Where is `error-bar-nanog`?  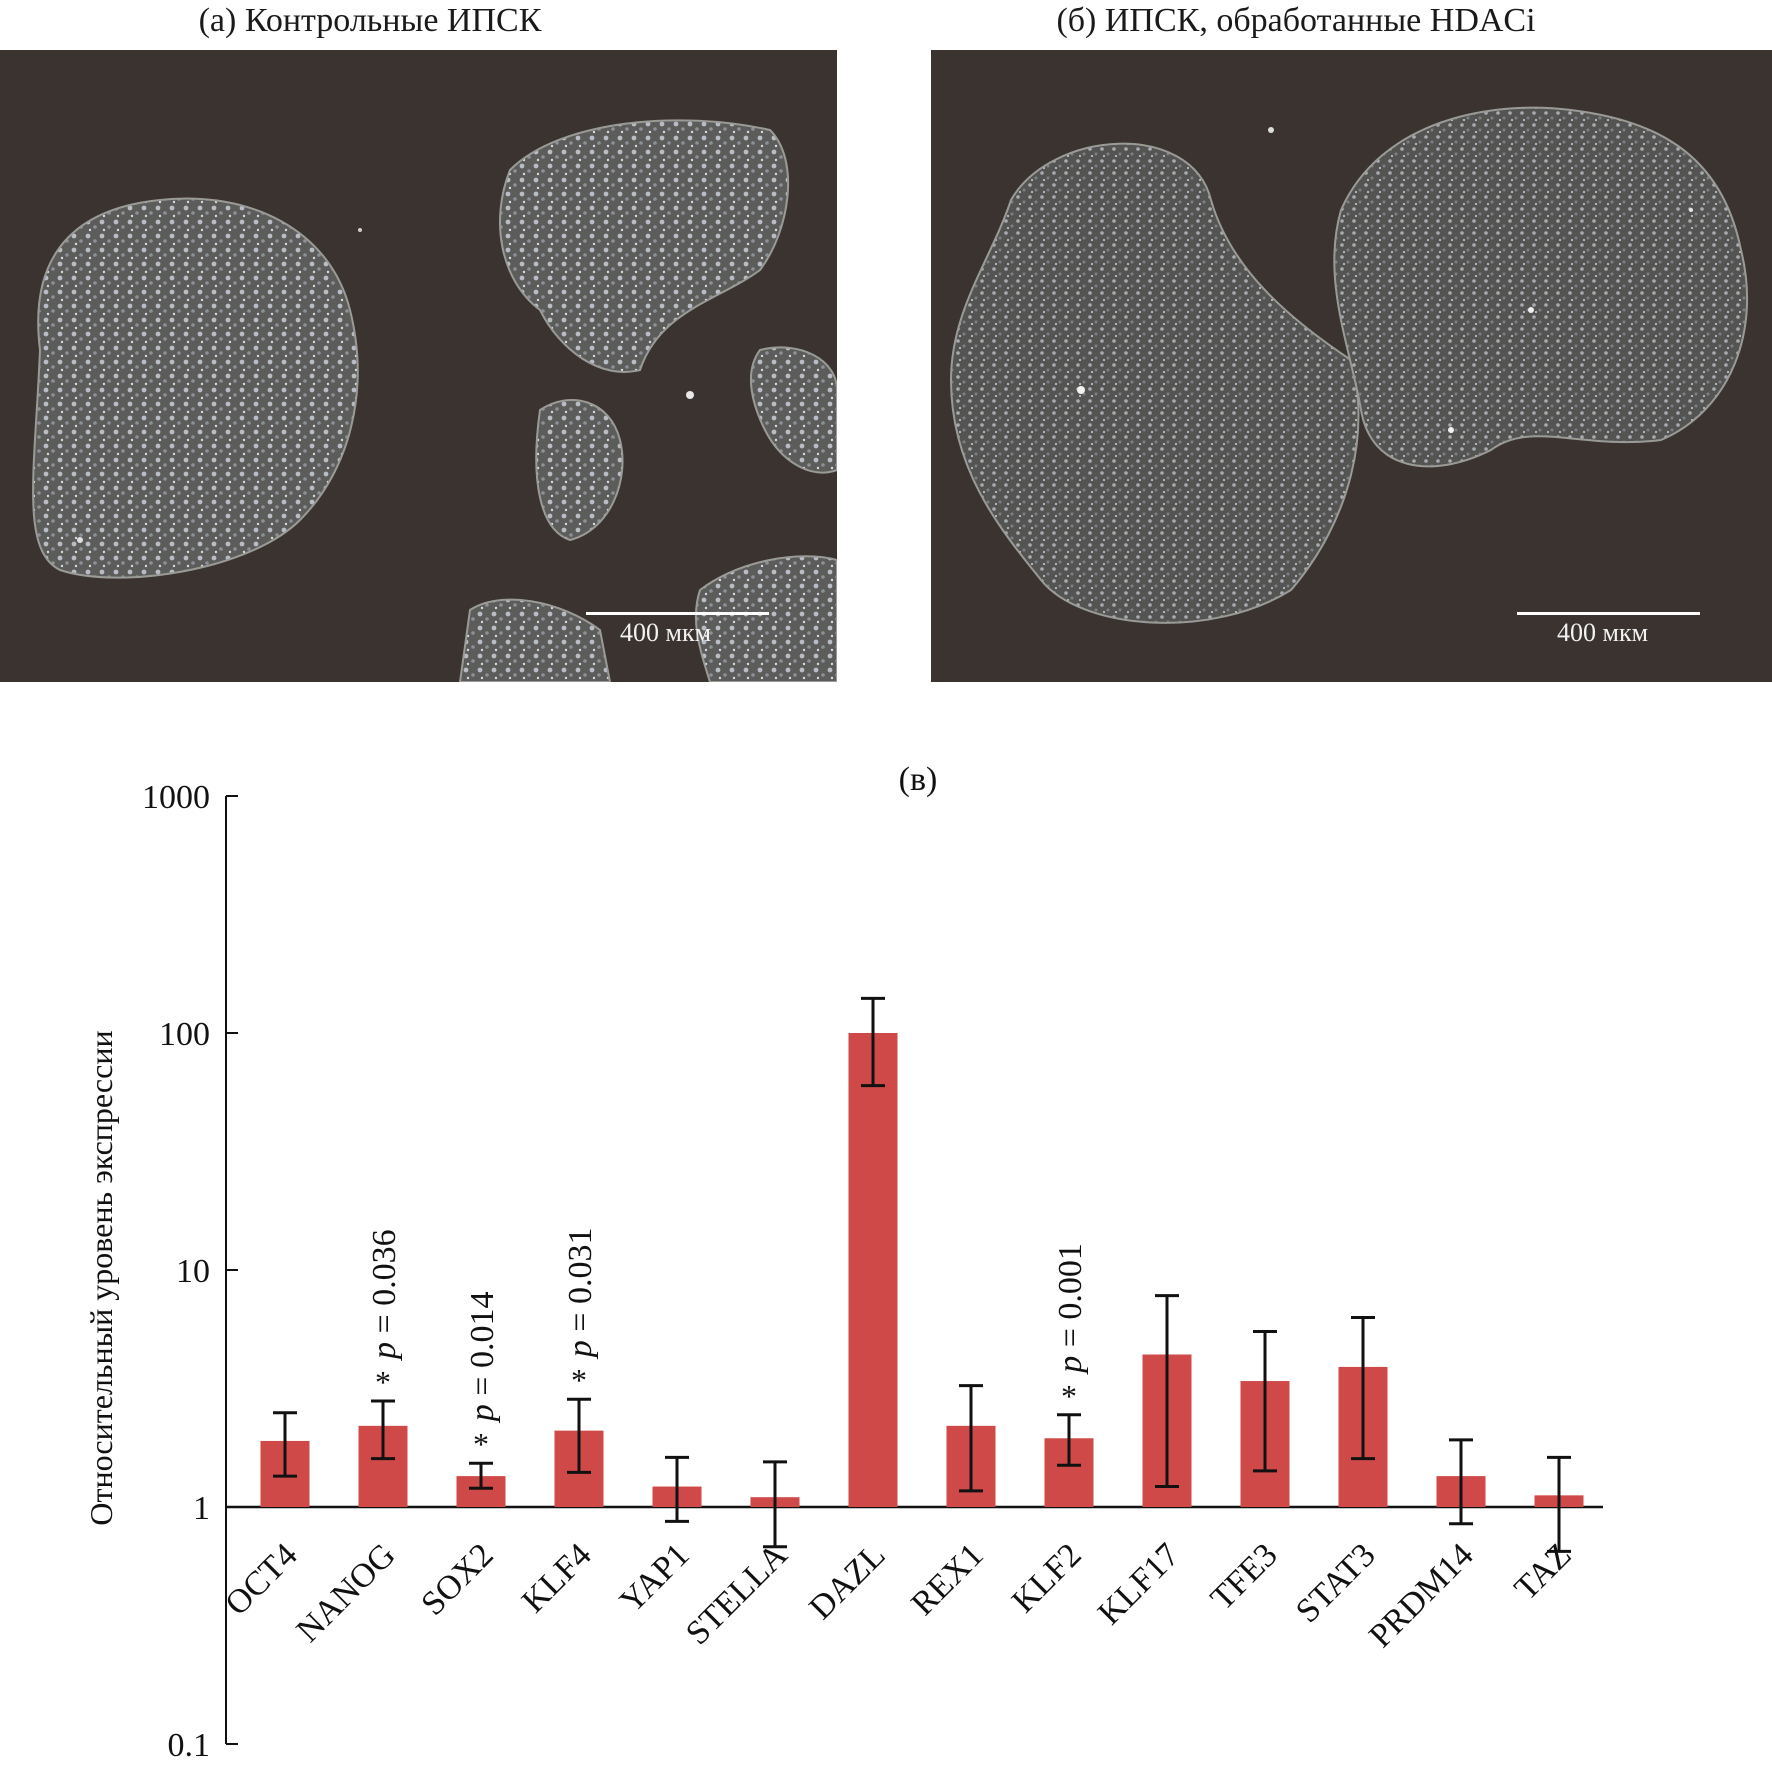 error-bar-nanog is located at coordinates (383, 1430).